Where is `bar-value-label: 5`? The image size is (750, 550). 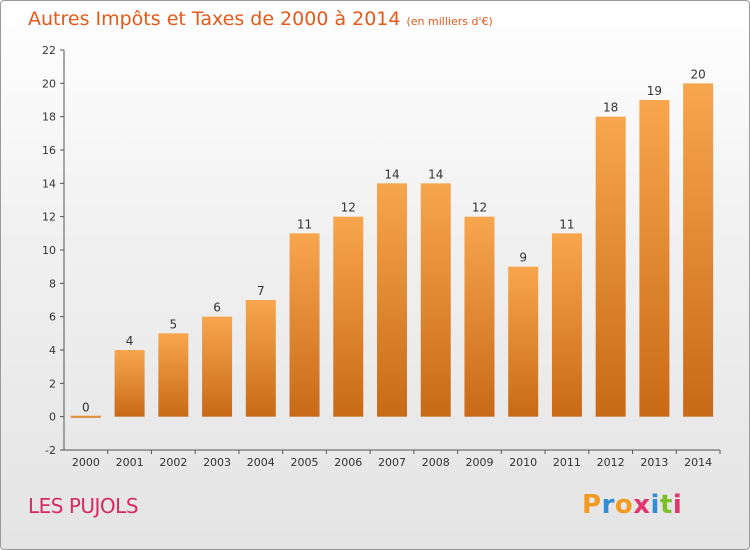 bar-value-label: 5 is located at coordinates (174, 324).